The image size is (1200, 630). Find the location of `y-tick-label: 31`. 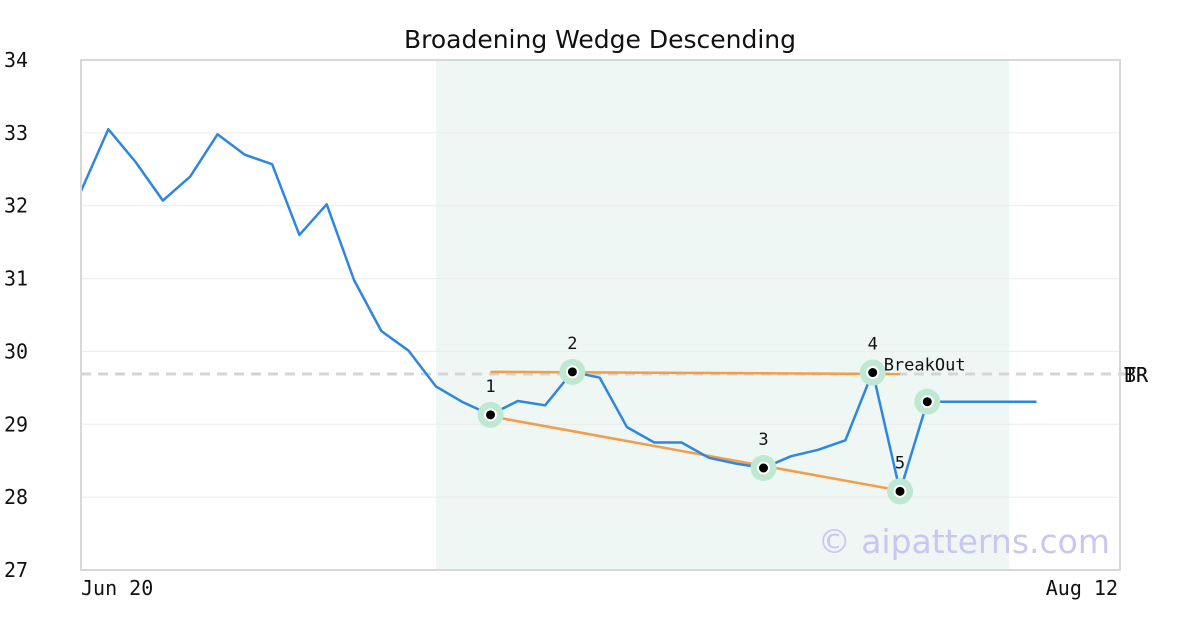

y-tick-label: 31 is located at coordinates (16, 279).